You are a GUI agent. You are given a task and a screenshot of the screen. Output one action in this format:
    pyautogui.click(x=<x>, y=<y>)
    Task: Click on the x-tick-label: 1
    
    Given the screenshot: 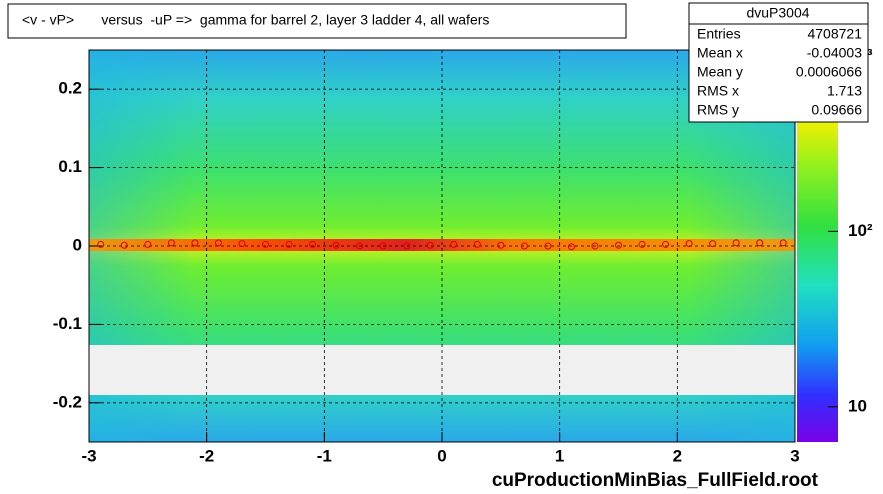 What is the action you would take?
    pyautogui.click(x=559, y=455)
    